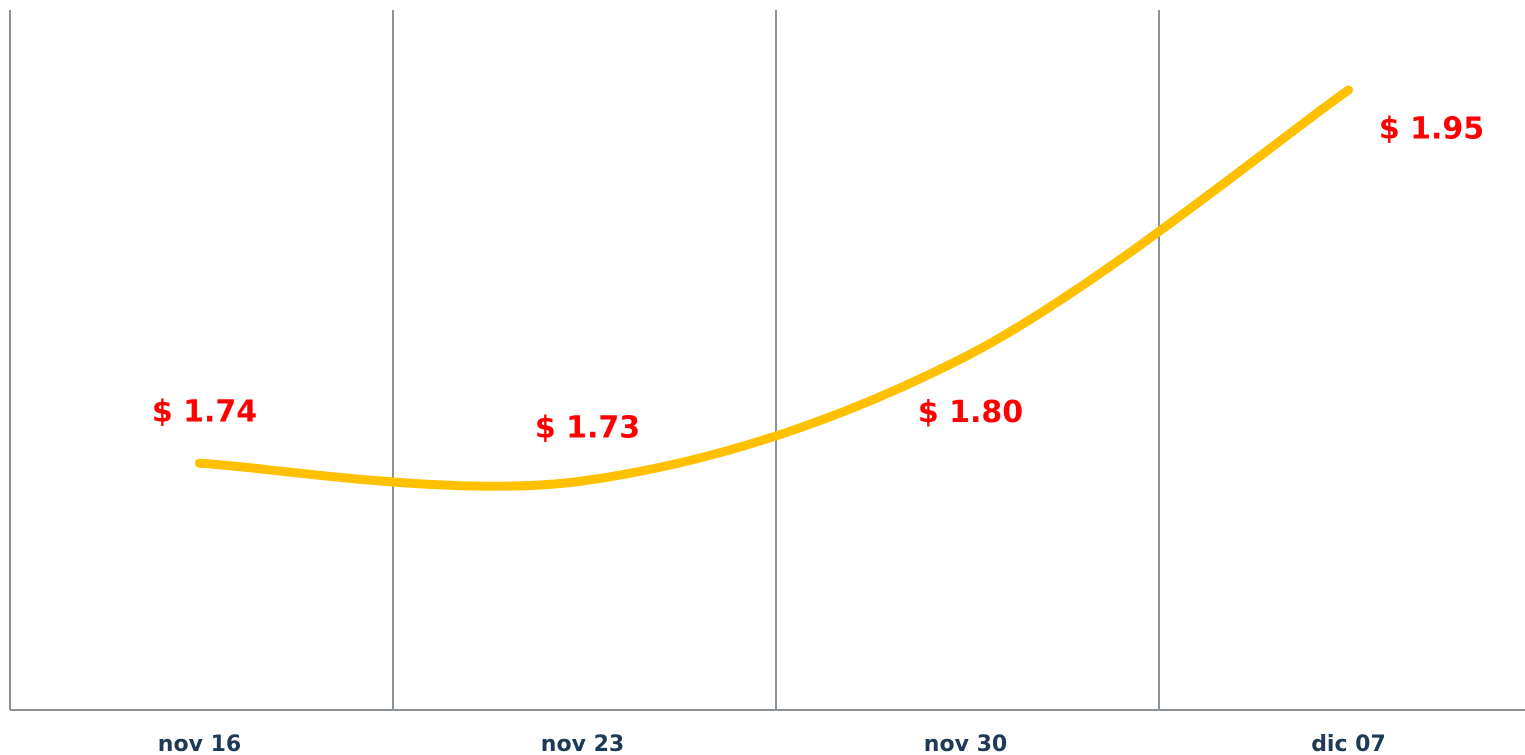 The width and height of the screenshot is (1525, 755). What do you see at coordinates (582, 743) in the screenshot?
I see `x-tick-label: nov 23` at bounding box center [582, 743].